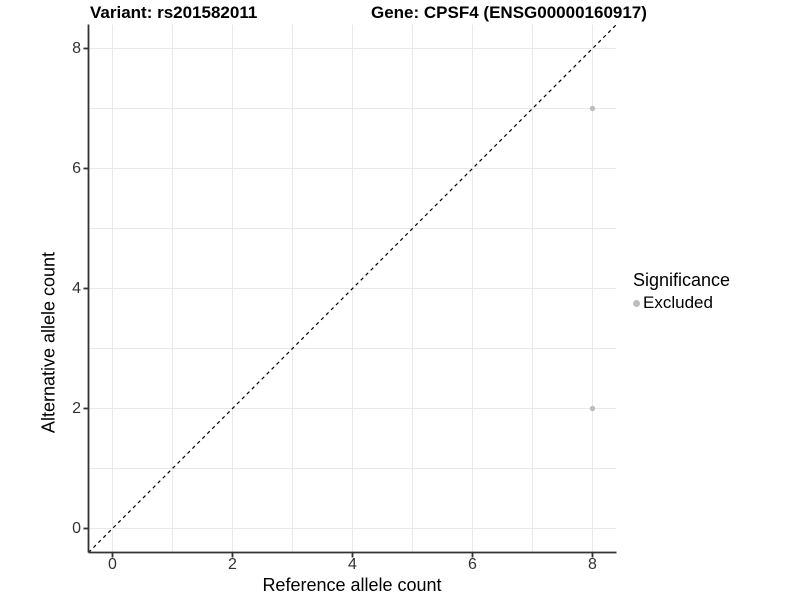 Image resolution: width=800 pixels, height=600 pixels. I want to click on y-tick-label: 8, so click(76, 48).